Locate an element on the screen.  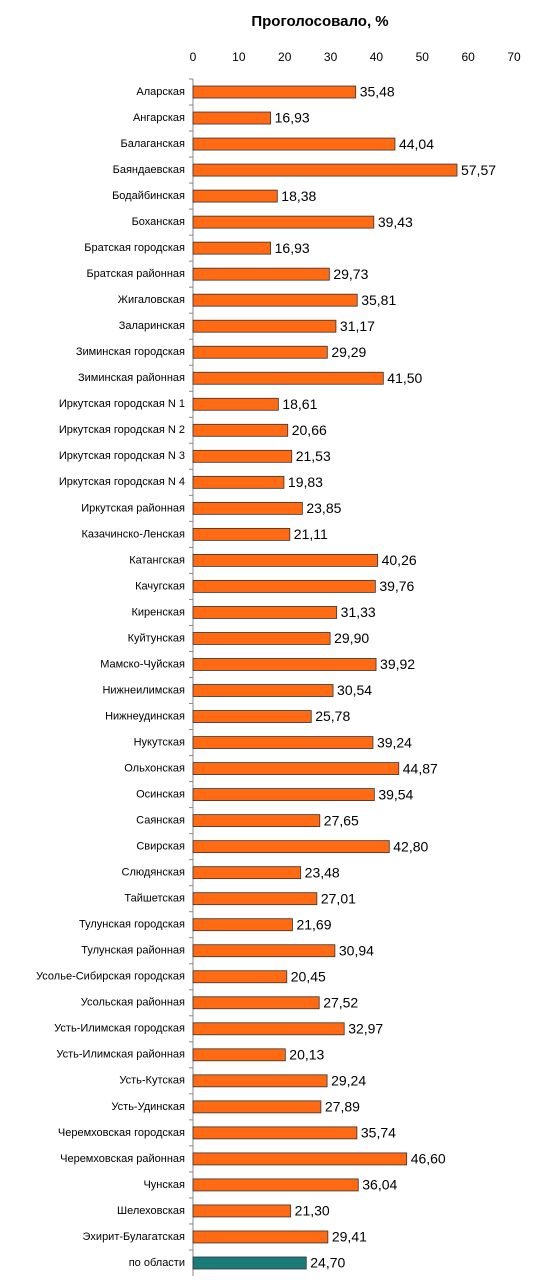
y-tick-label: Зиминская районная is located at coordinates (131, 378).